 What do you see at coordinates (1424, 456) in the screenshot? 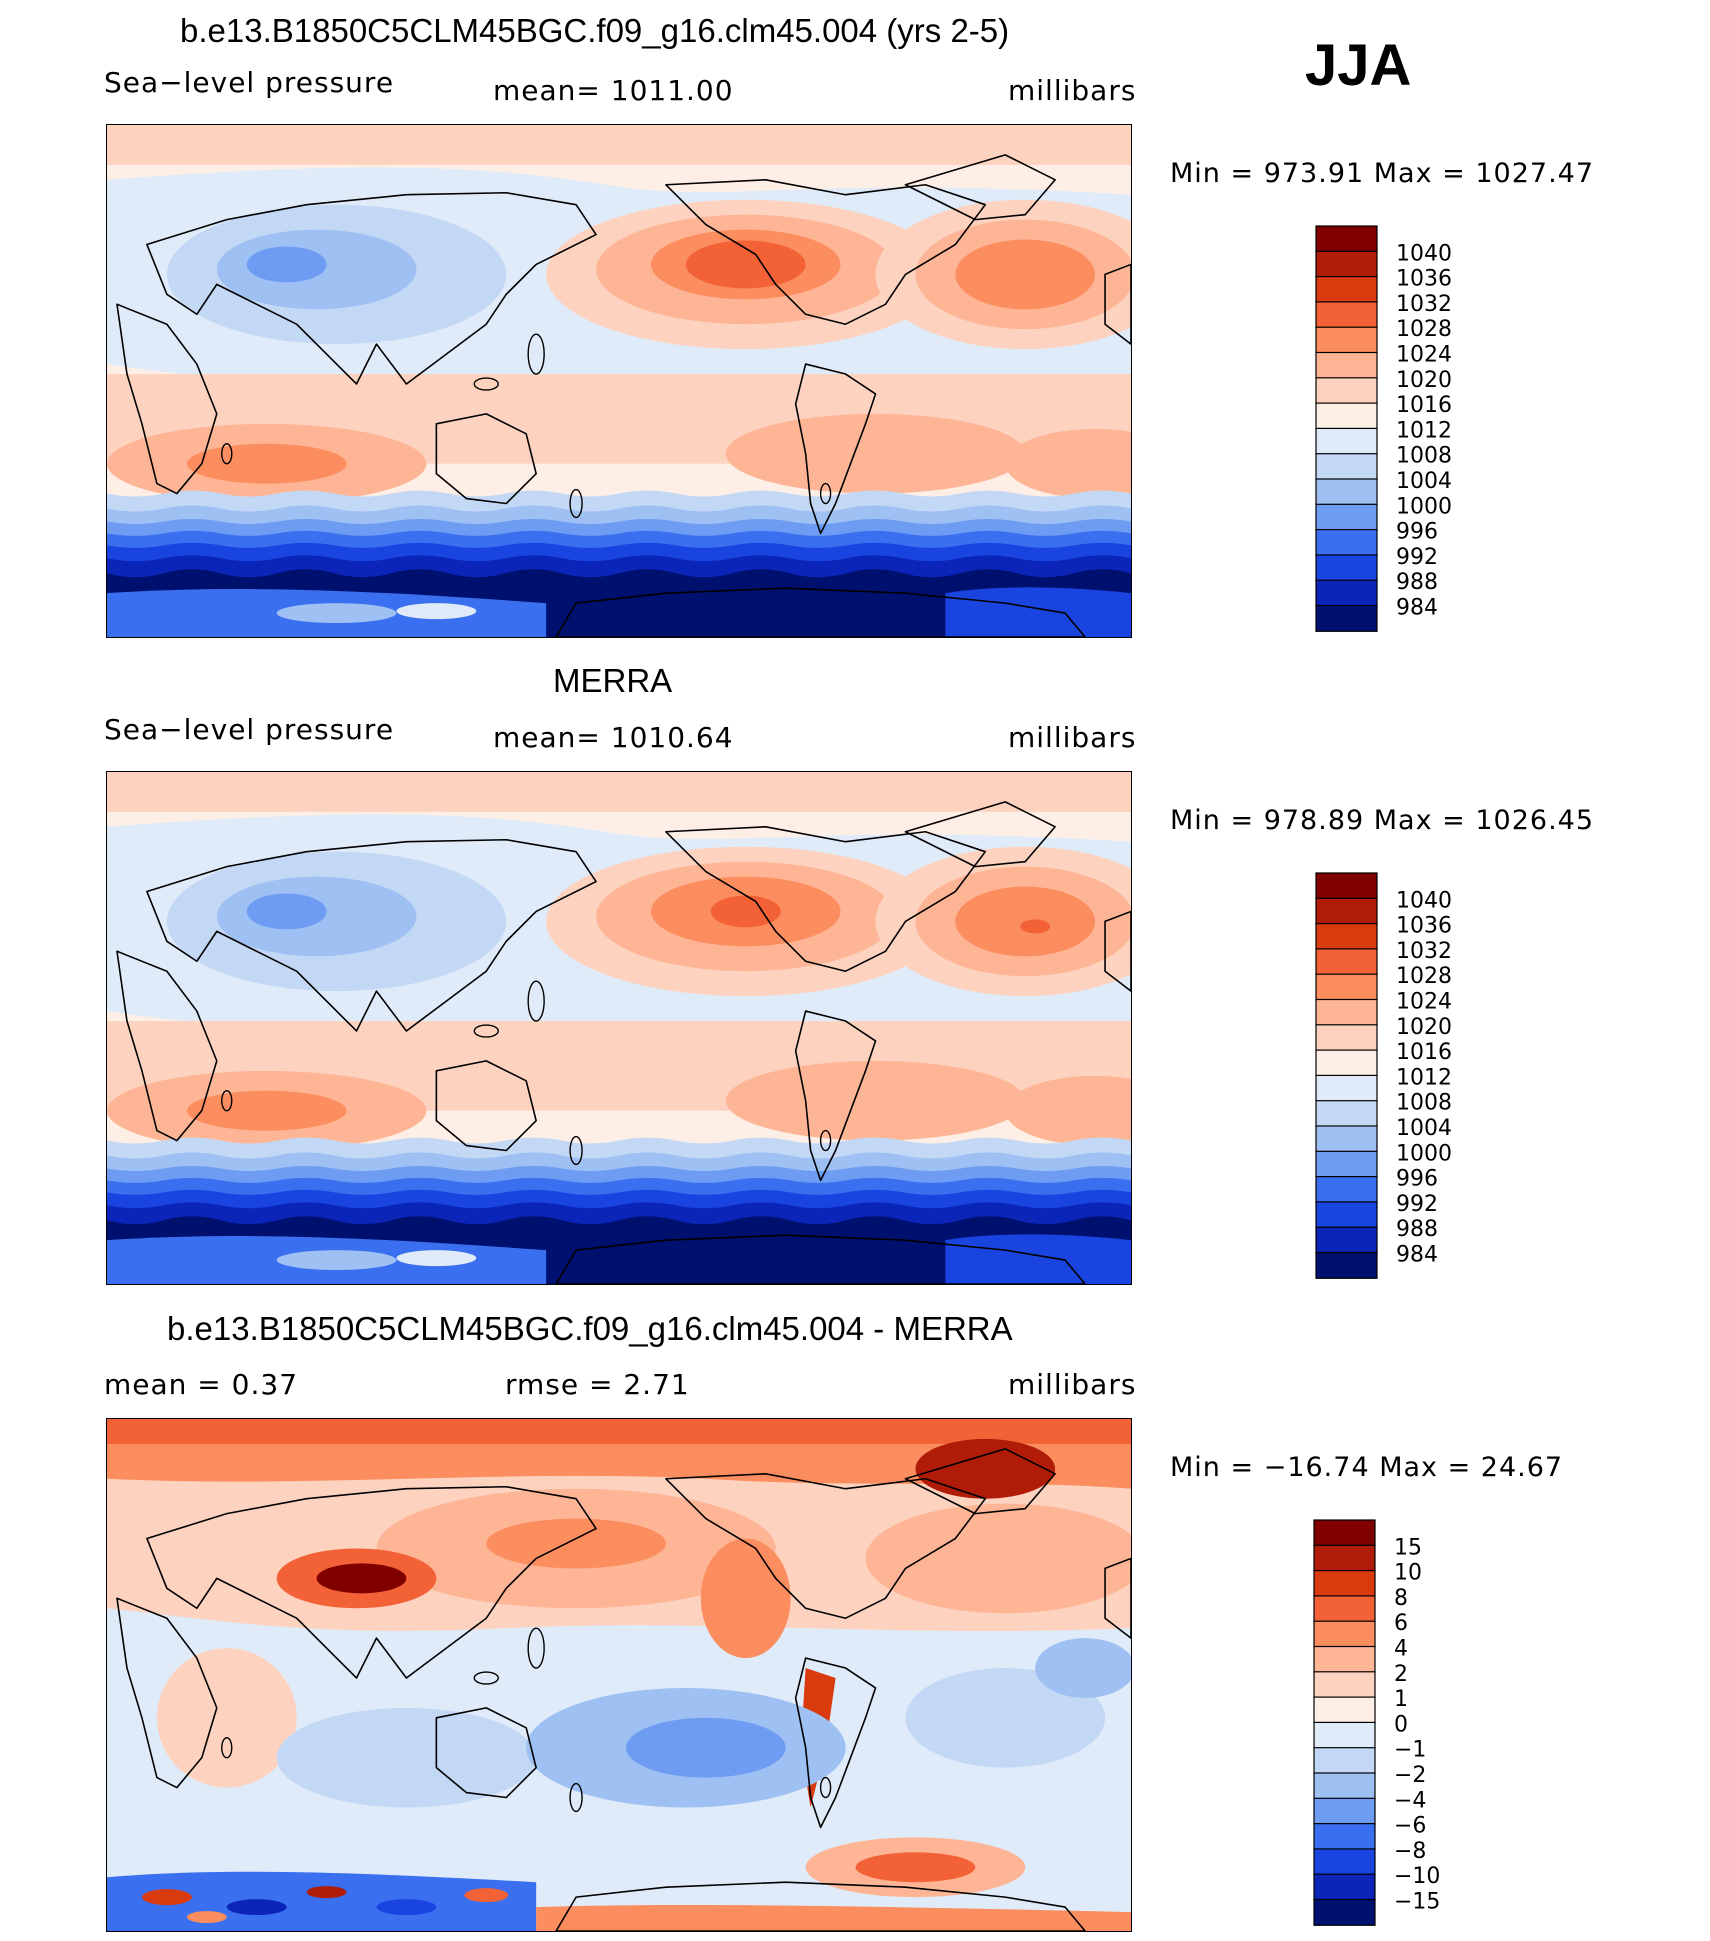
I see `colorbar-1-tick-label: 1008` at bounding box center [1424, 456].